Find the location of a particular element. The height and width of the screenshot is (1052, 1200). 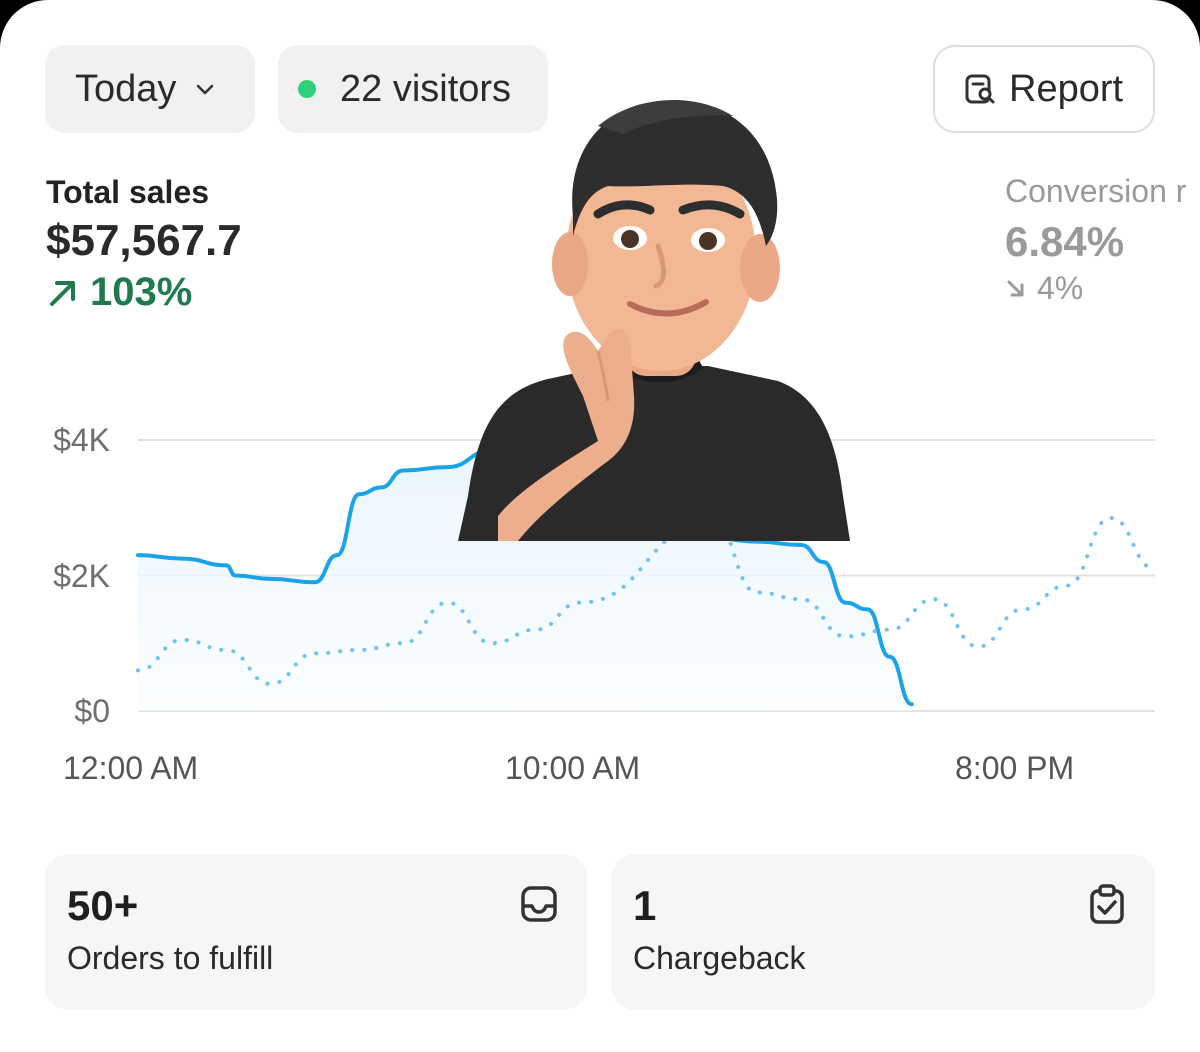

live-status-dot-icon is located at coordinates (307, 89).